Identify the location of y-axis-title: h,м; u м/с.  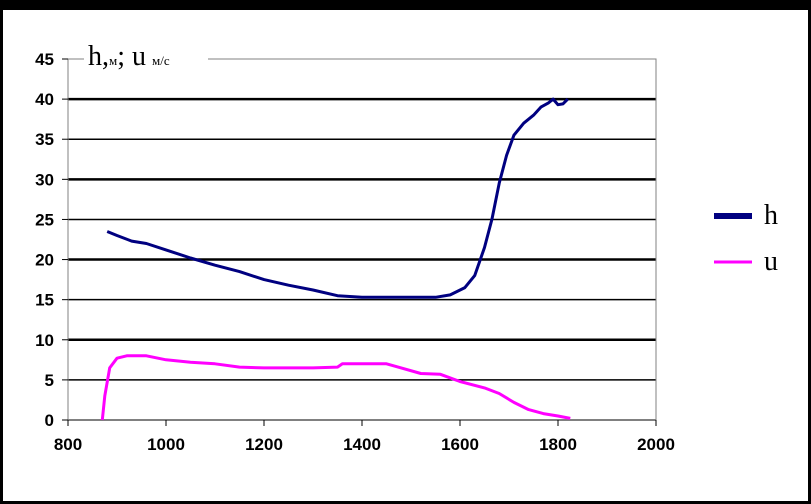
(129, 56).